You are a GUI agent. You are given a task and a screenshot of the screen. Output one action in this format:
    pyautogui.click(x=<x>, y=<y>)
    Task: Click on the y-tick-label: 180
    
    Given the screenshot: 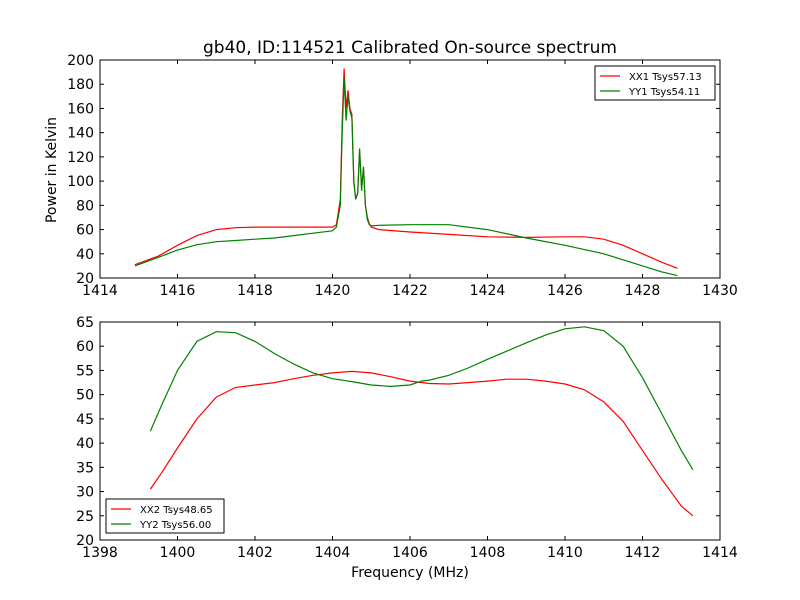 What is the action you would take?
    pyautogui.click(x=80, y=85)
    